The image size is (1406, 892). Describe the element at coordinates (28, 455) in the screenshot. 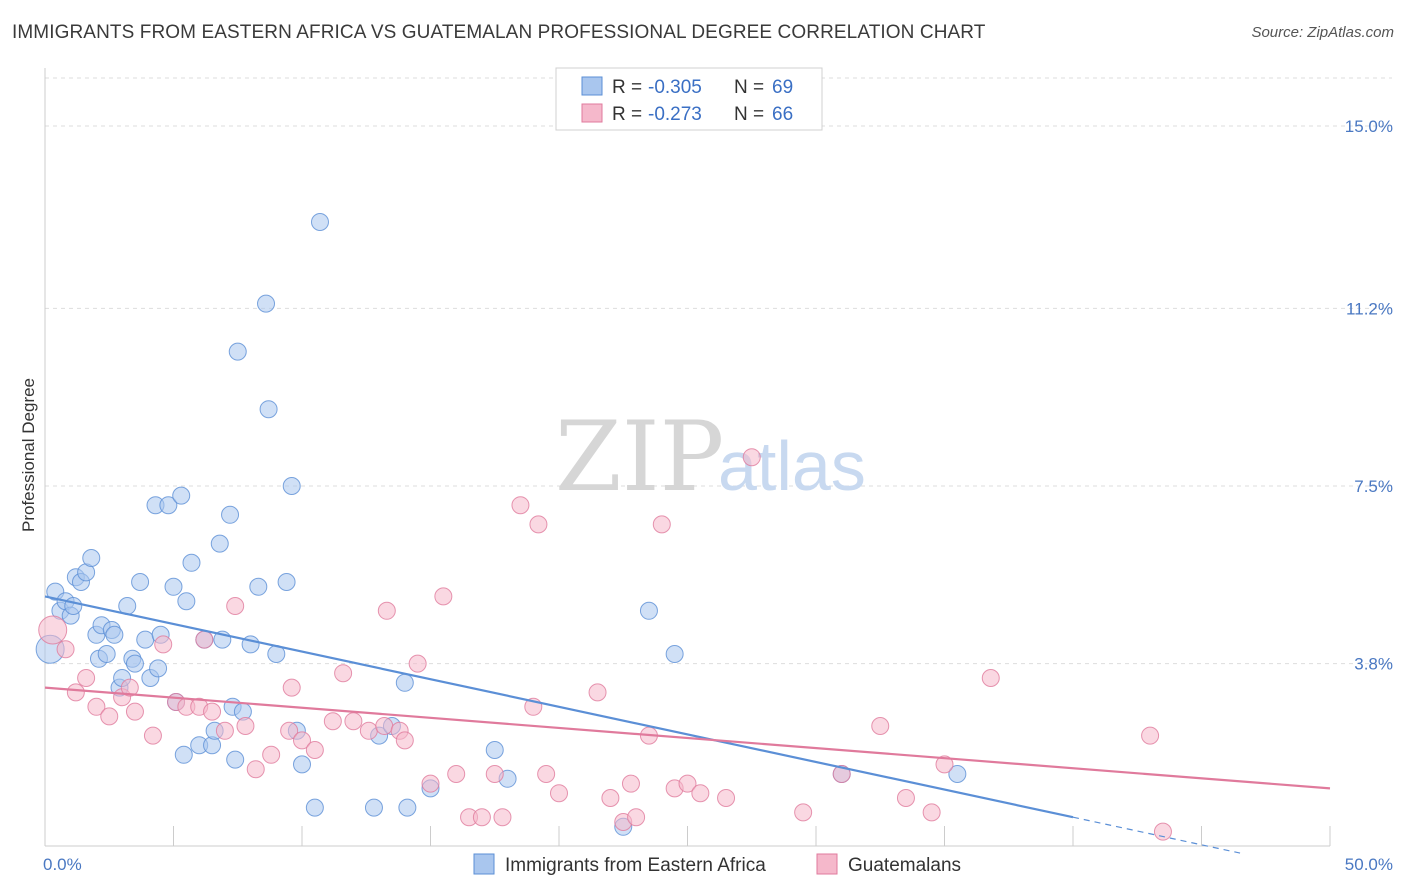

I see `y-axis-title: Professional Degree` at that location.